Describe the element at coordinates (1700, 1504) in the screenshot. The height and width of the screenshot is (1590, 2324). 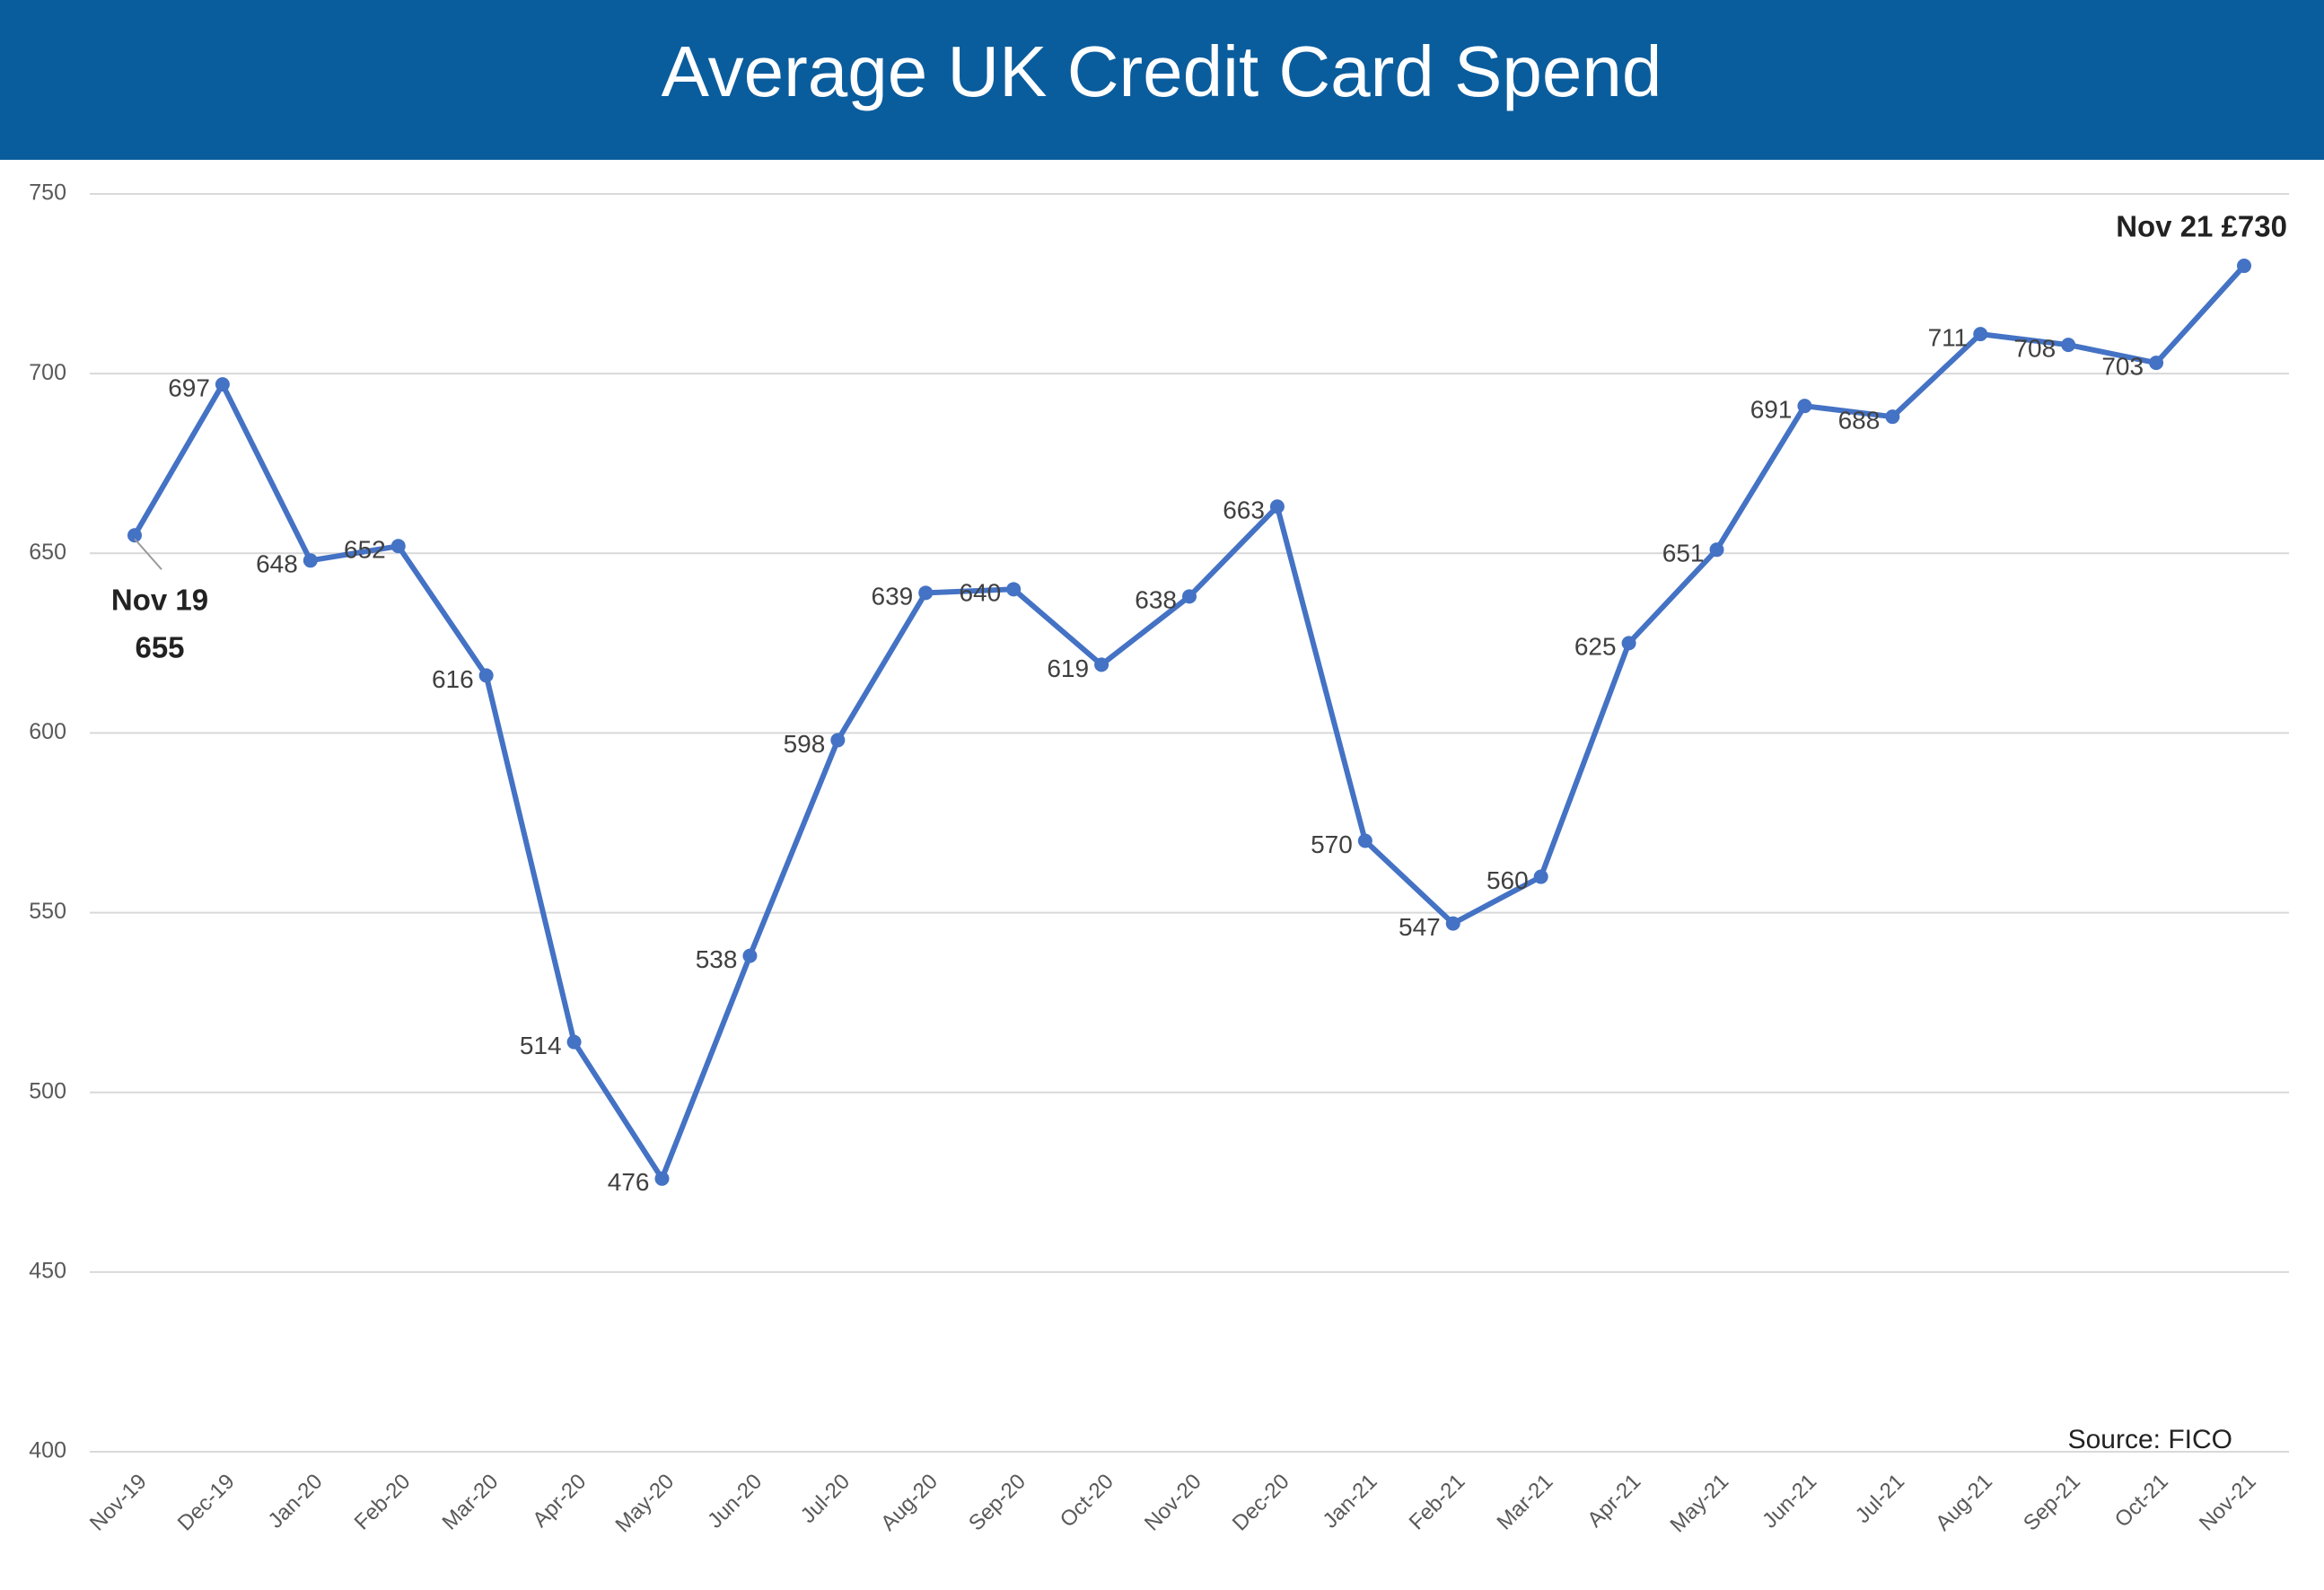
I see `x-tick-label: May-21` at that location.